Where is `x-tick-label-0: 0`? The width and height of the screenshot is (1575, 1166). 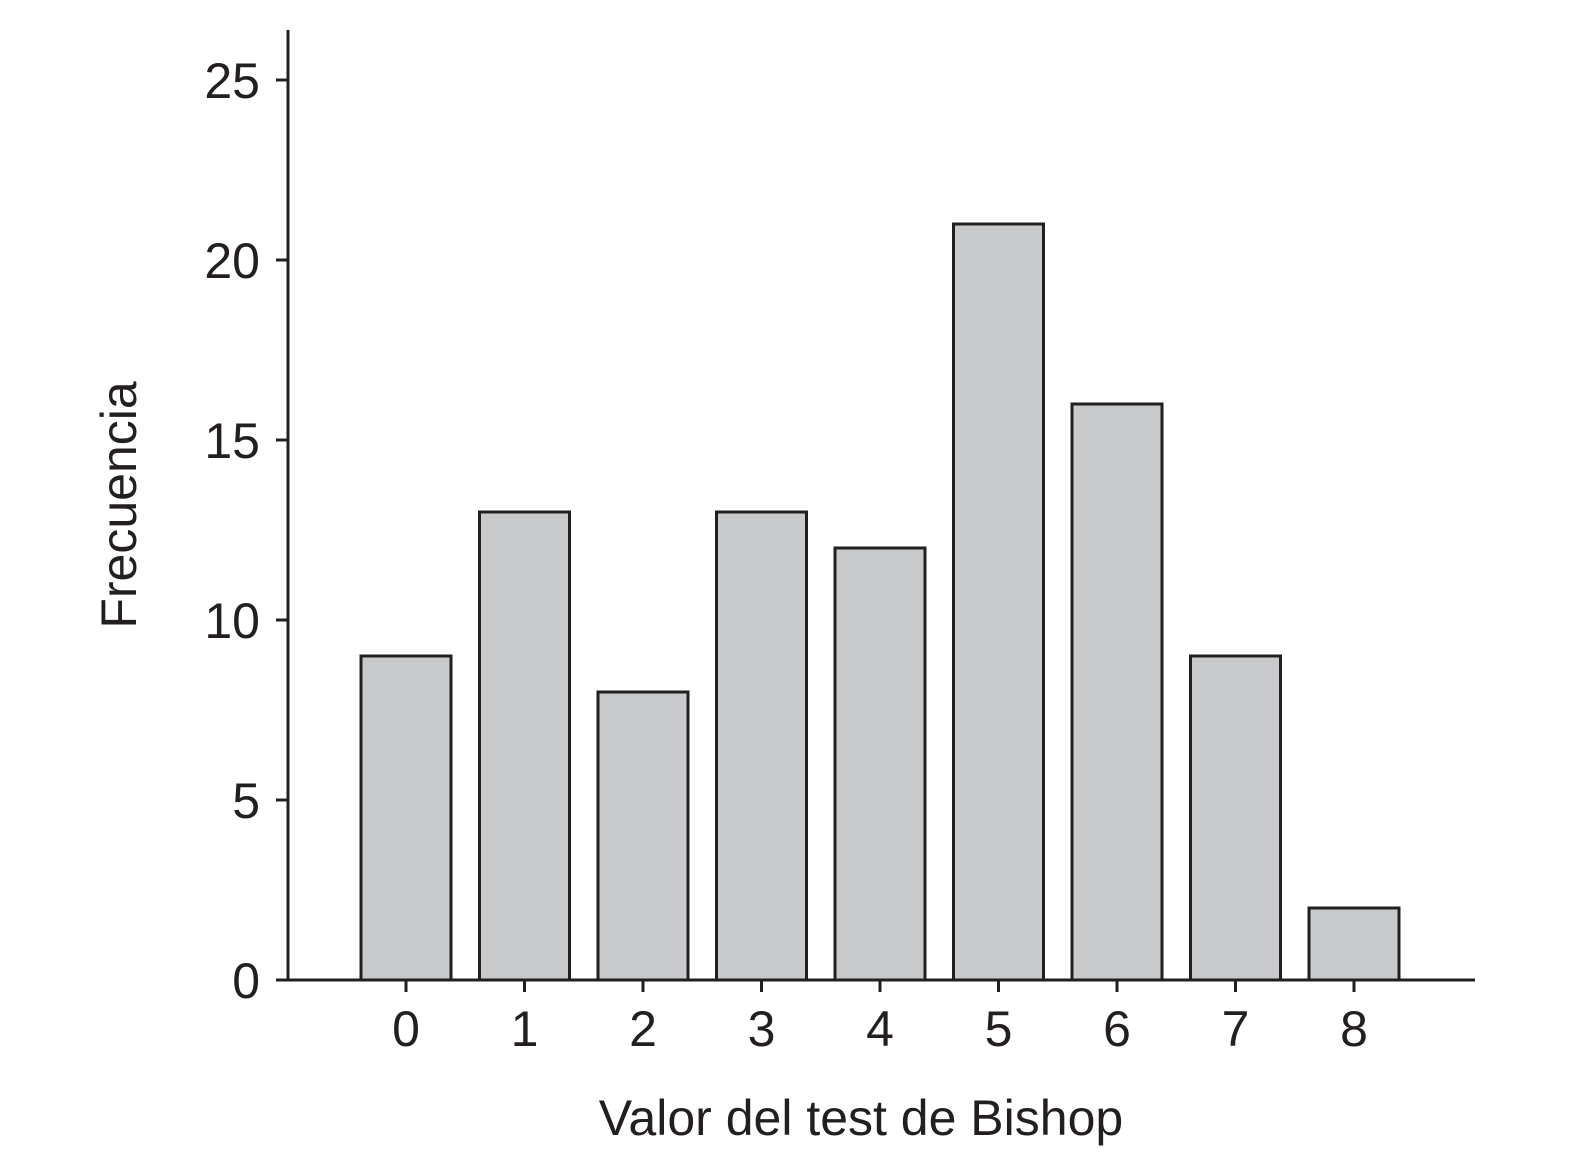 x-tick-label-0: 0 is located at coordinates (406, 1029).